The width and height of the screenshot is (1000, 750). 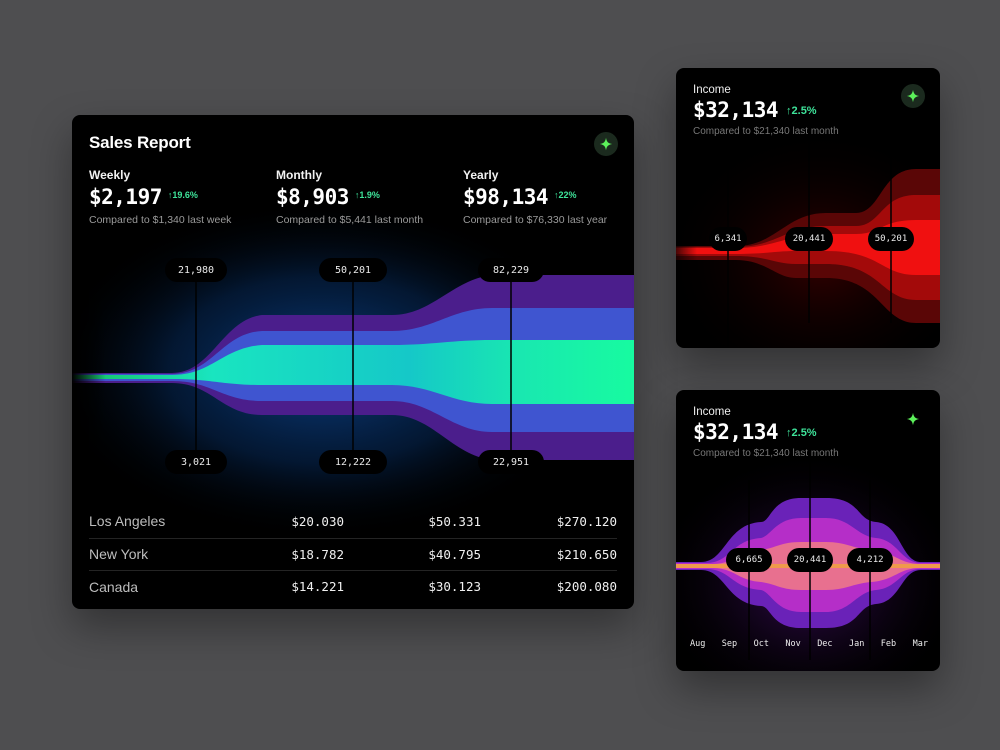 I want to click on weekly-value: $18.782, so click(x=317, y=554).